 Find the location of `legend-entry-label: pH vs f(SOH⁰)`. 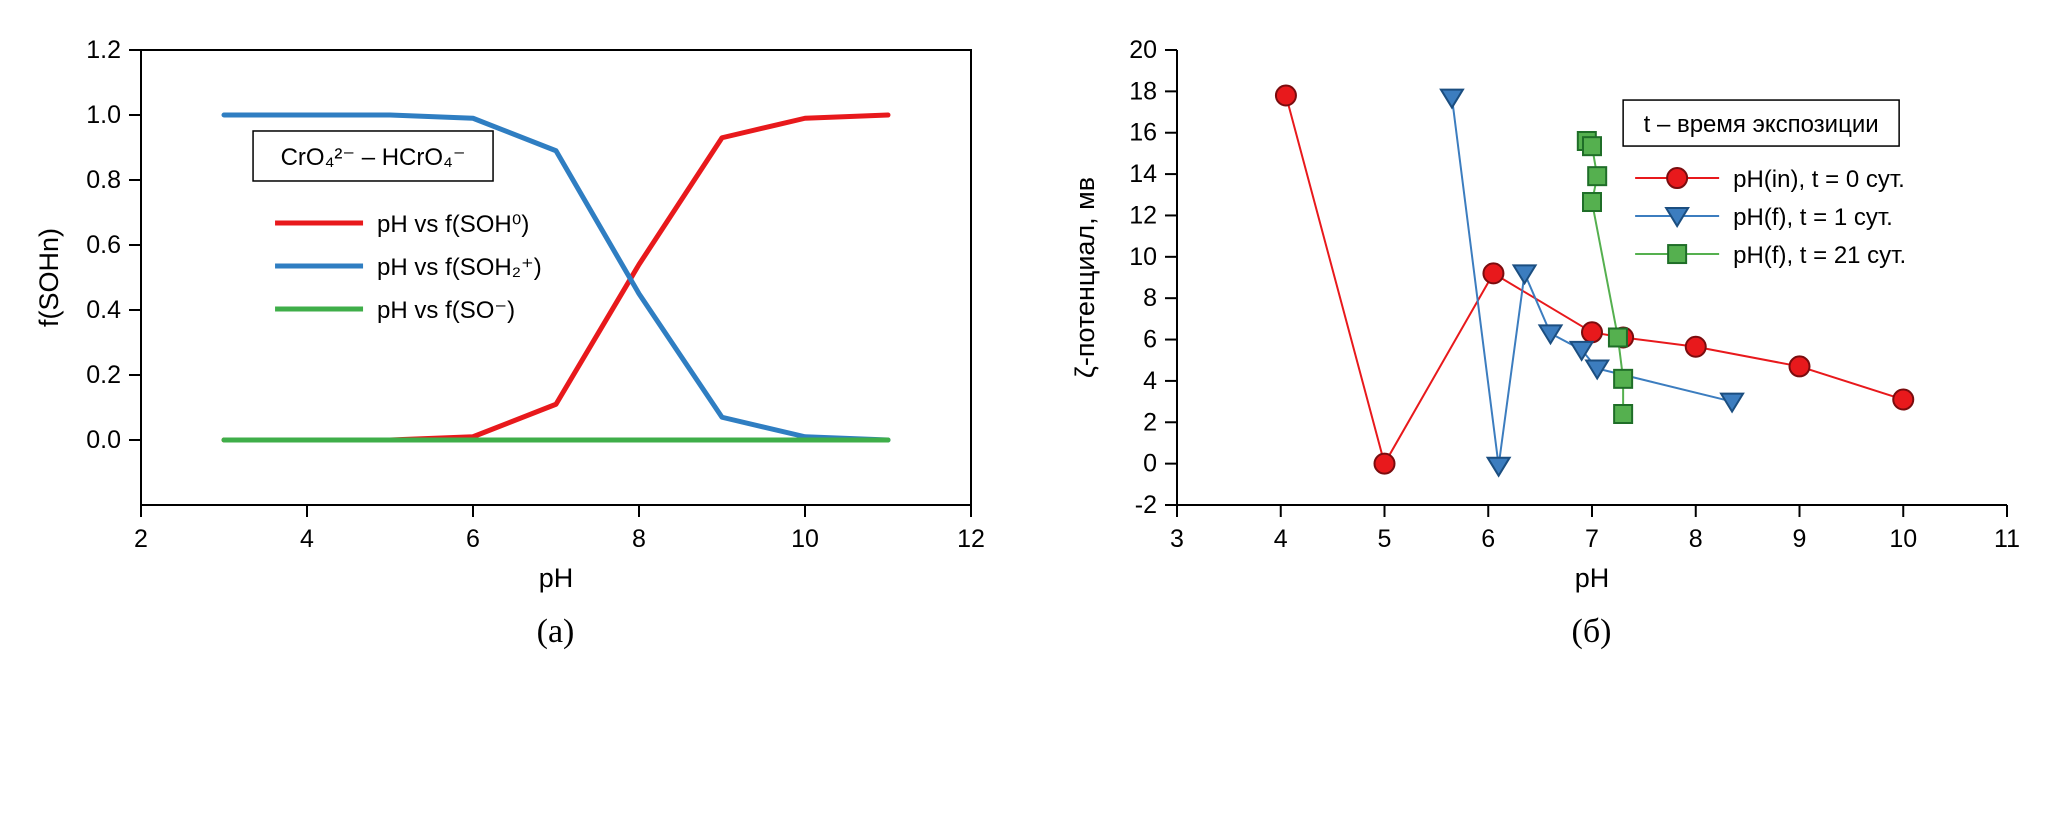

legend-entry-label: pH vs f(SOH⁰) is located at coordinates (453, 224).